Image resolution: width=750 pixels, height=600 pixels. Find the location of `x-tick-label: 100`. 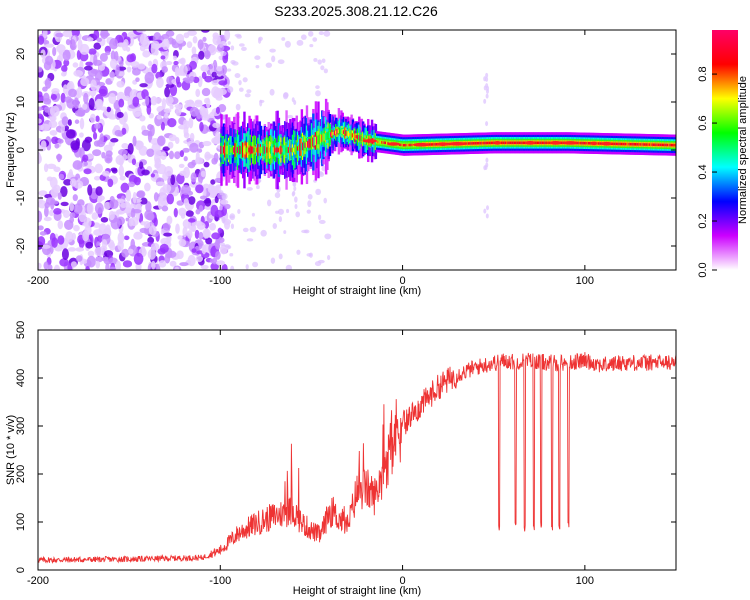

x-tick-label: 100 is located at coordinates (585, 581).